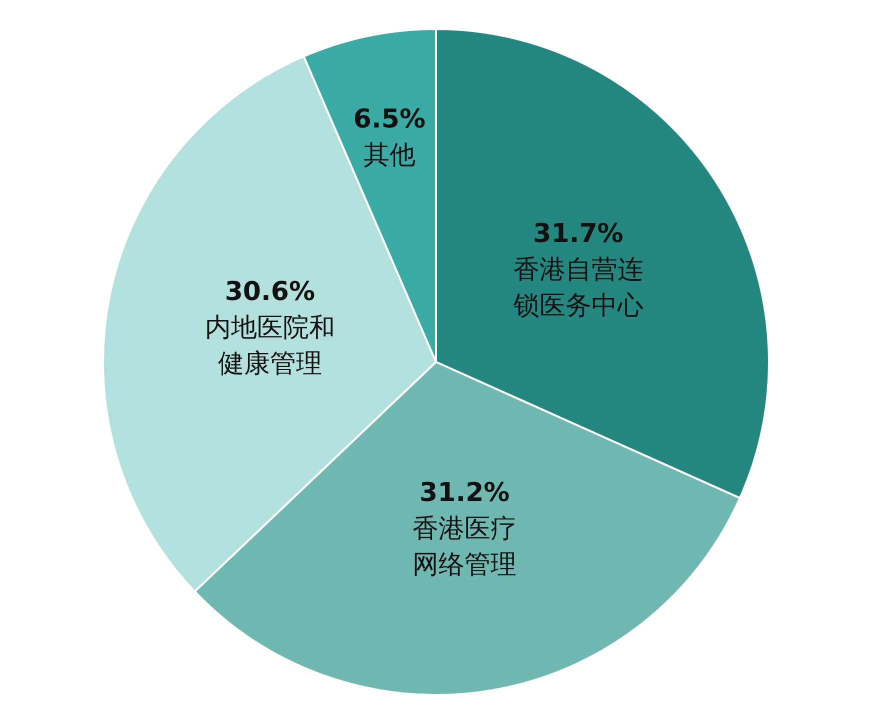 The width and height of the screenshot is (879, 709). What do you see at coordinates (578, 287) in the screenshot?
I see `slice-label: 香港自营连锁医务中心` at bounding box center [578, 287].